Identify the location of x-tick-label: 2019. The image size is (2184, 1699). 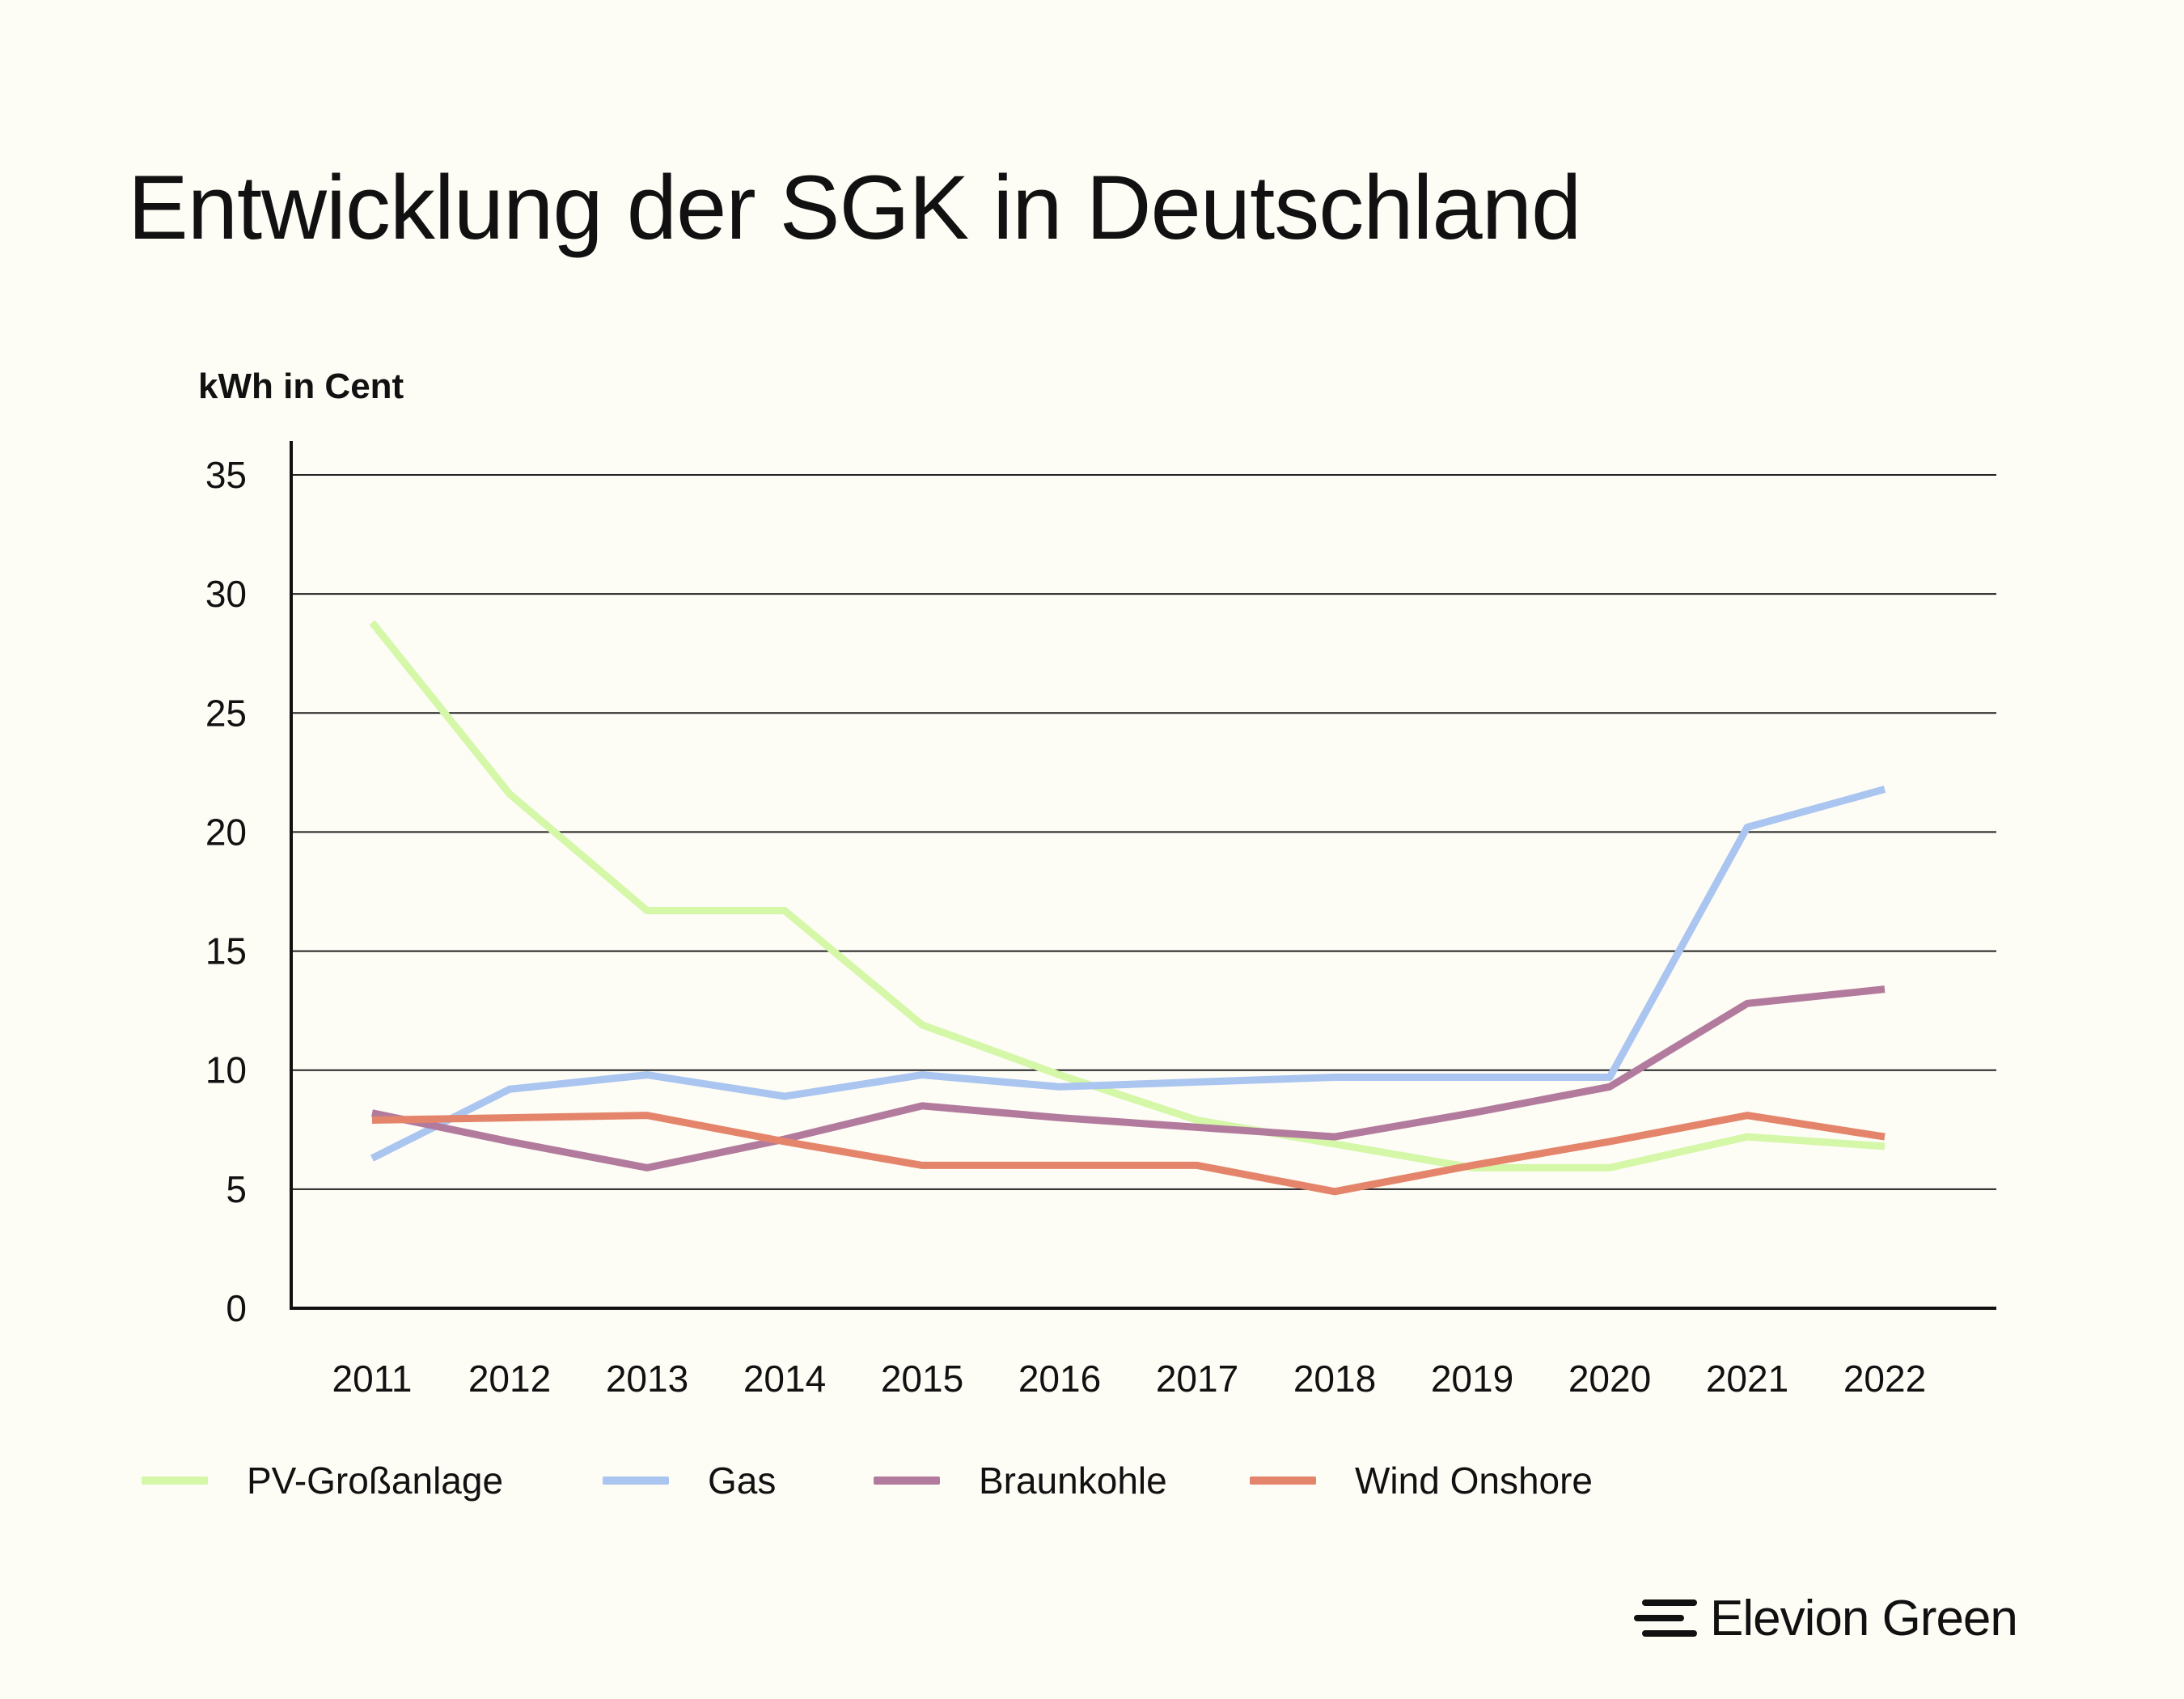
(1472, 1379).